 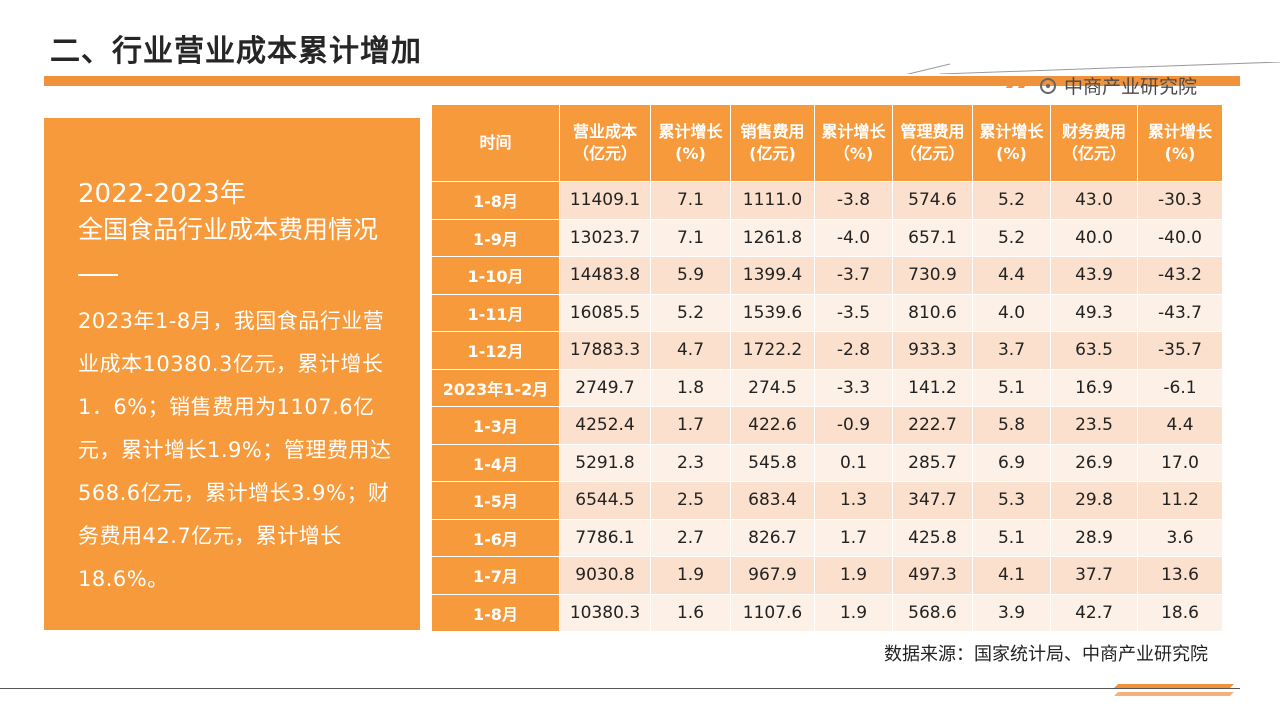 What do you see at coordinates (1094, 275) in the screenshot?
I see `table-cell: 43.9` at bounding box center [1094, 275].